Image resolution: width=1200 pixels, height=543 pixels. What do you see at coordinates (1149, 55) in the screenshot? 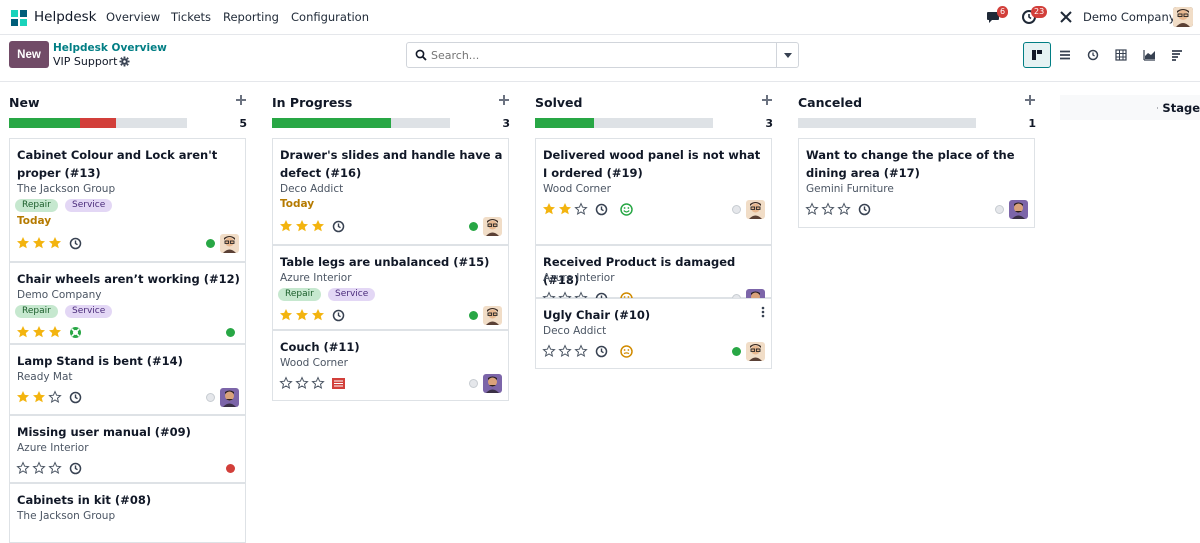
I see `view-graph-button` at bounding box center [1149, 55].